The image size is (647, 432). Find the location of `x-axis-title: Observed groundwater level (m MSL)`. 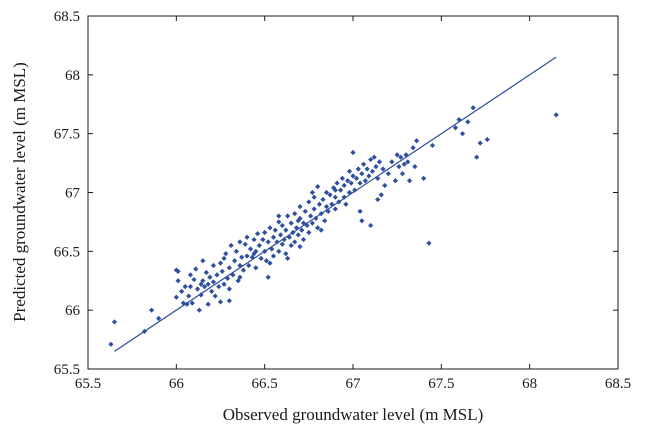

x-axis-title: Observed groundwater level (m MSL) is located at coordinates (353, 414).